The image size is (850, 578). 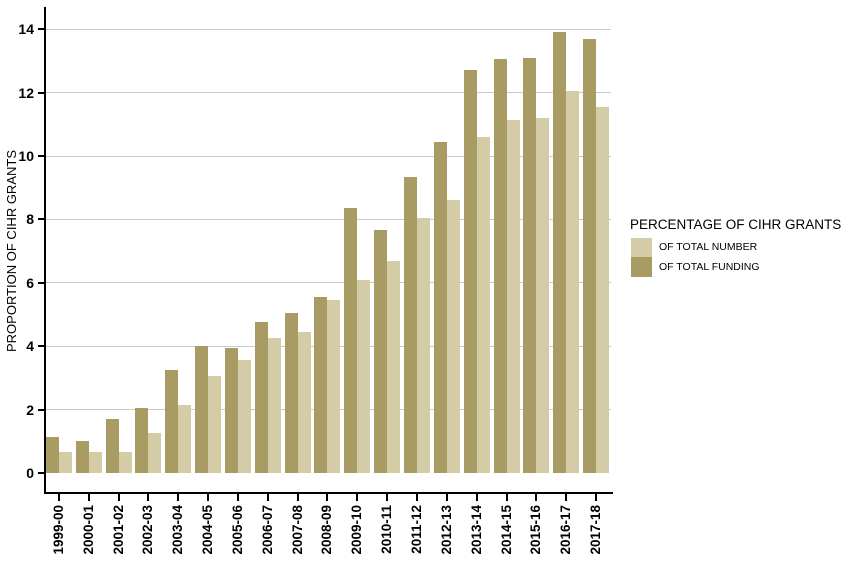 I want to click on y-tick-label: 10, so click(x=26, y=156).